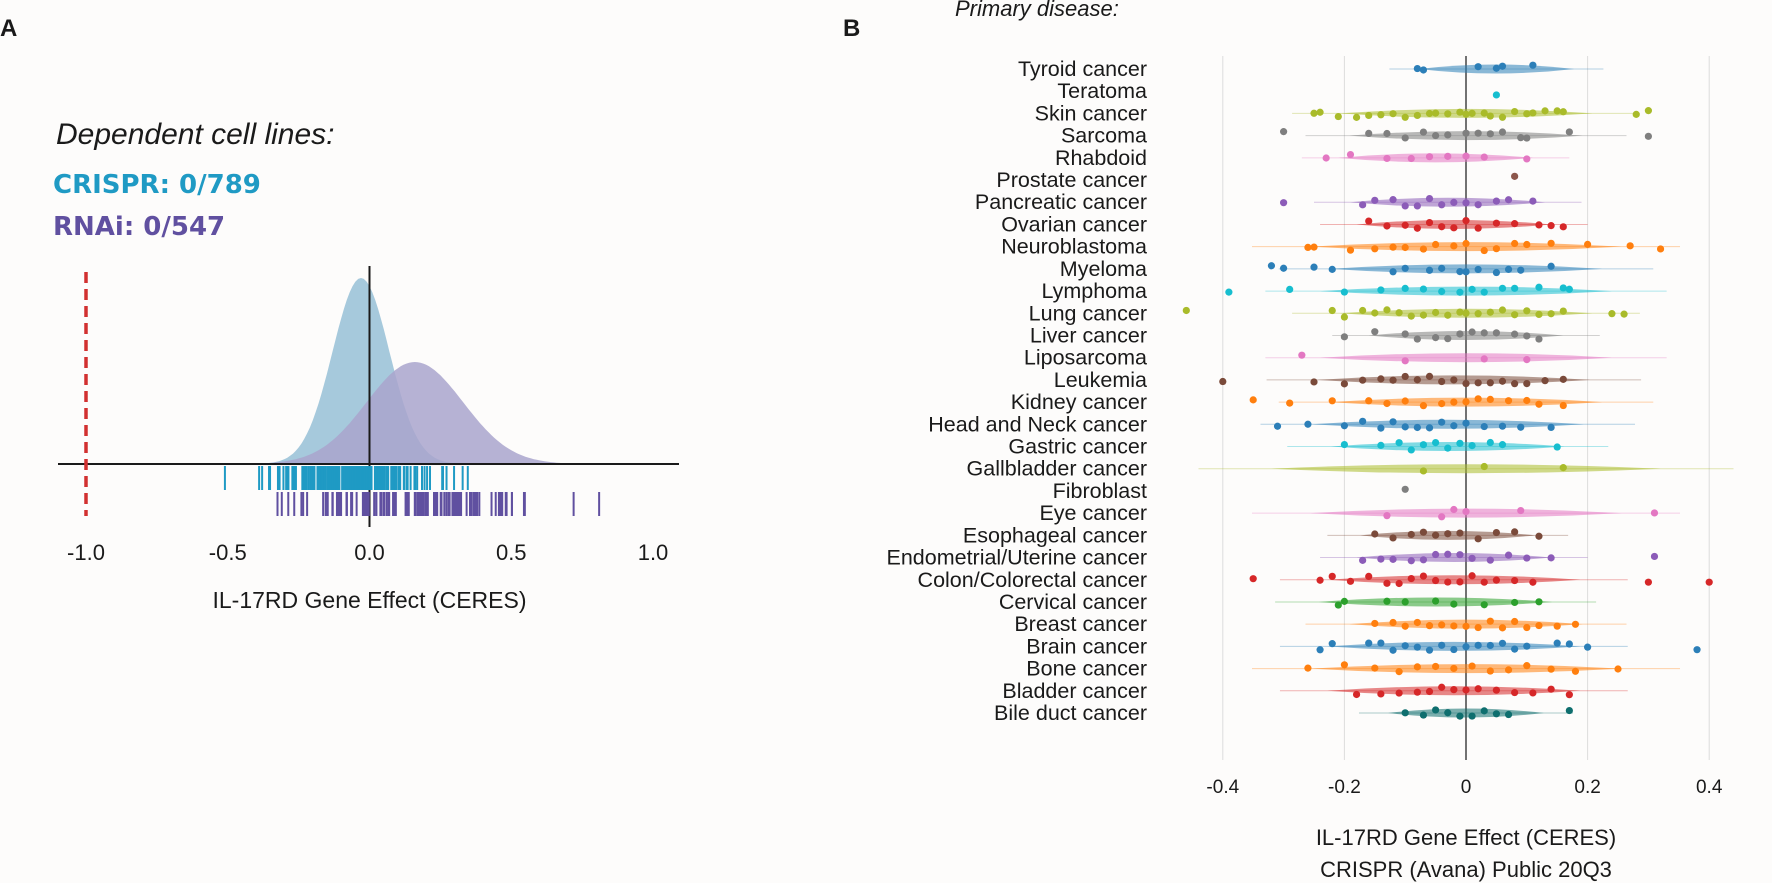 Image resolution: width=1772 pixels, height=883 pixels. What do you see at coordinates (1344, 787) in the screenshot?
I see `x-tick-label: -0.2` at bounding box center [1344, 787].